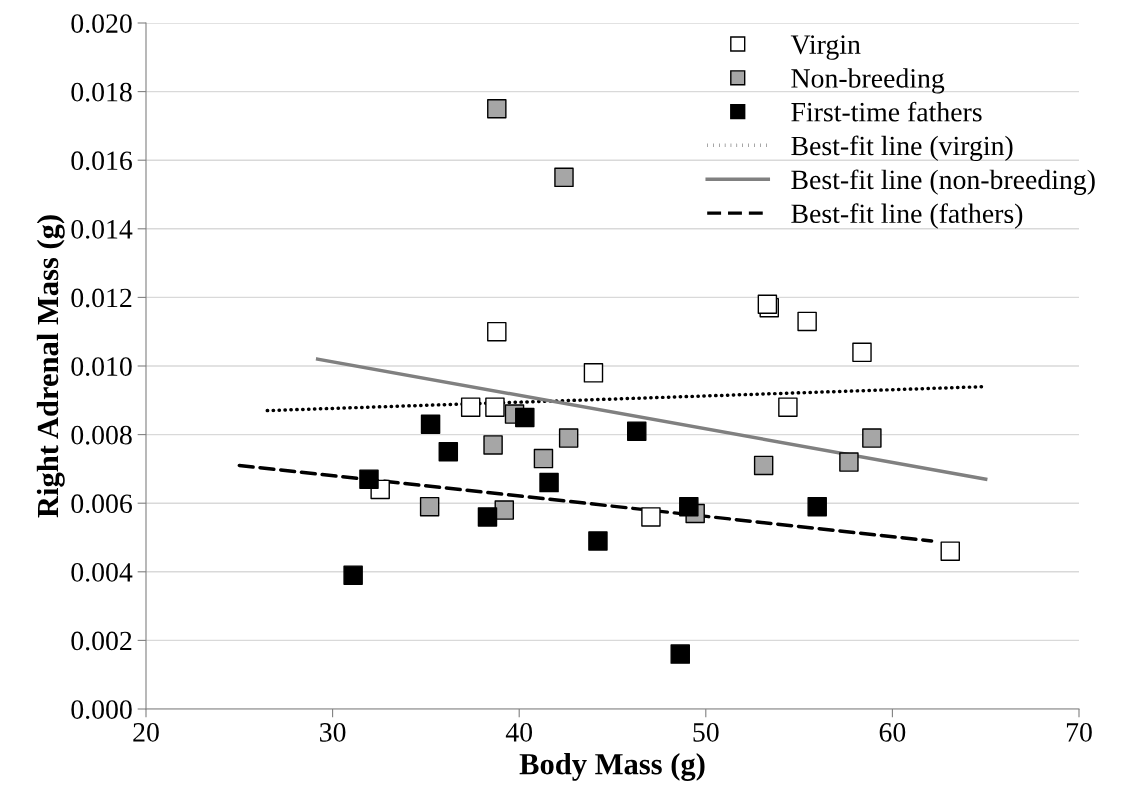 This screenshot has height=802, width=1129. What do you see at coordinates (886, 111) in the screenshot?
I see `legend-label: First-time fathers` at bounding box center [886, 111].